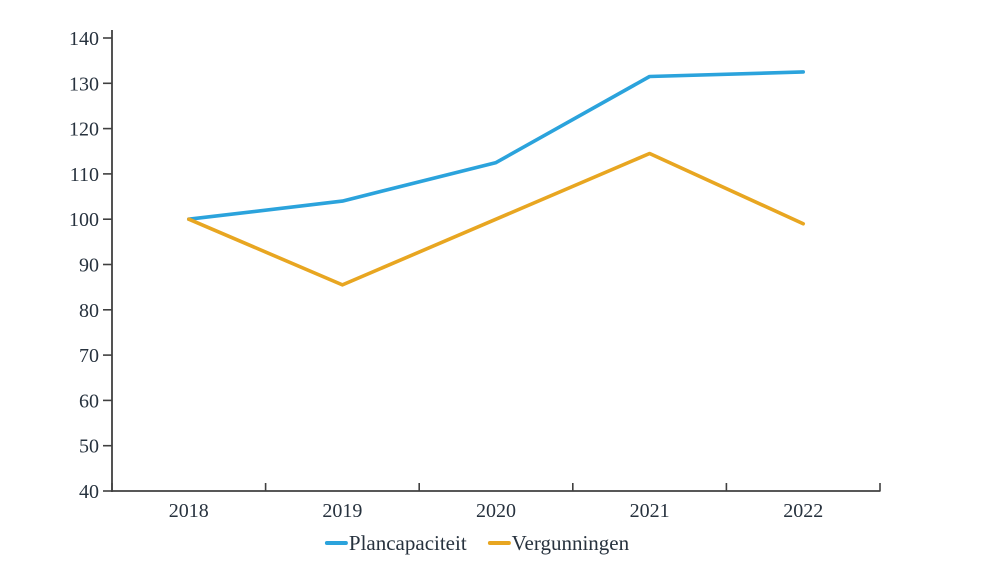  Describe the element at coordinates (89, 266) in the screenshot. I see `y-axis-tick-label: 90` at that location.